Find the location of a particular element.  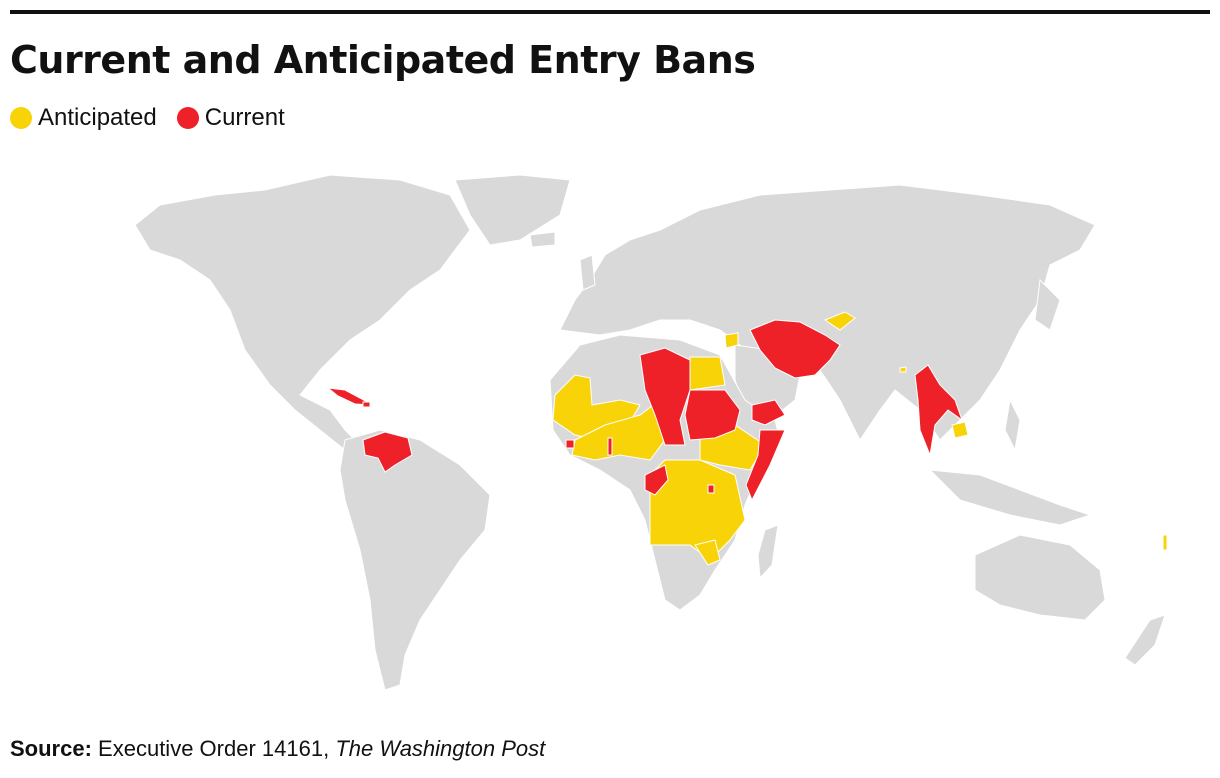

region-haiti is located at coordinates (366, 404).